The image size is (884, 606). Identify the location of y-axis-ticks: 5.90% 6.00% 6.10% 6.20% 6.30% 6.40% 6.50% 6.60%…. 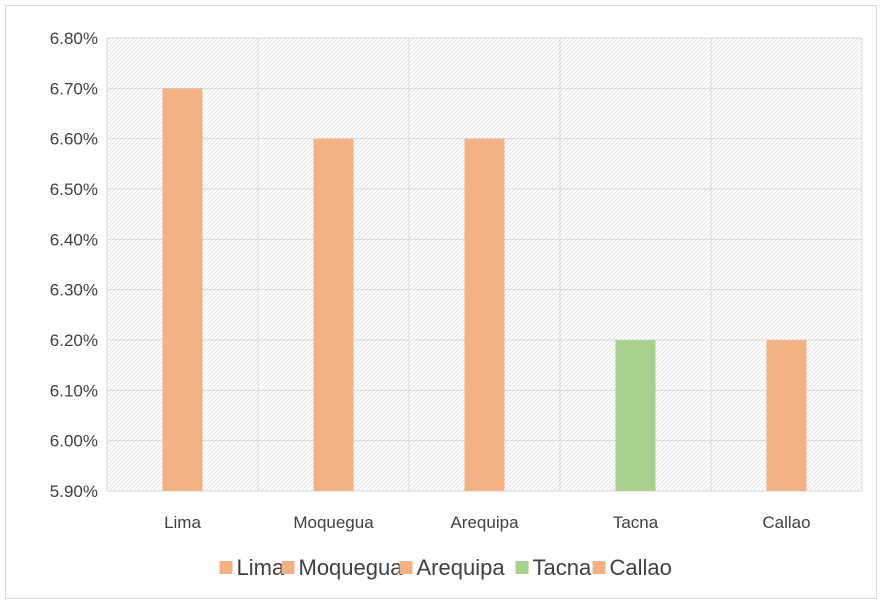
(74, 265).